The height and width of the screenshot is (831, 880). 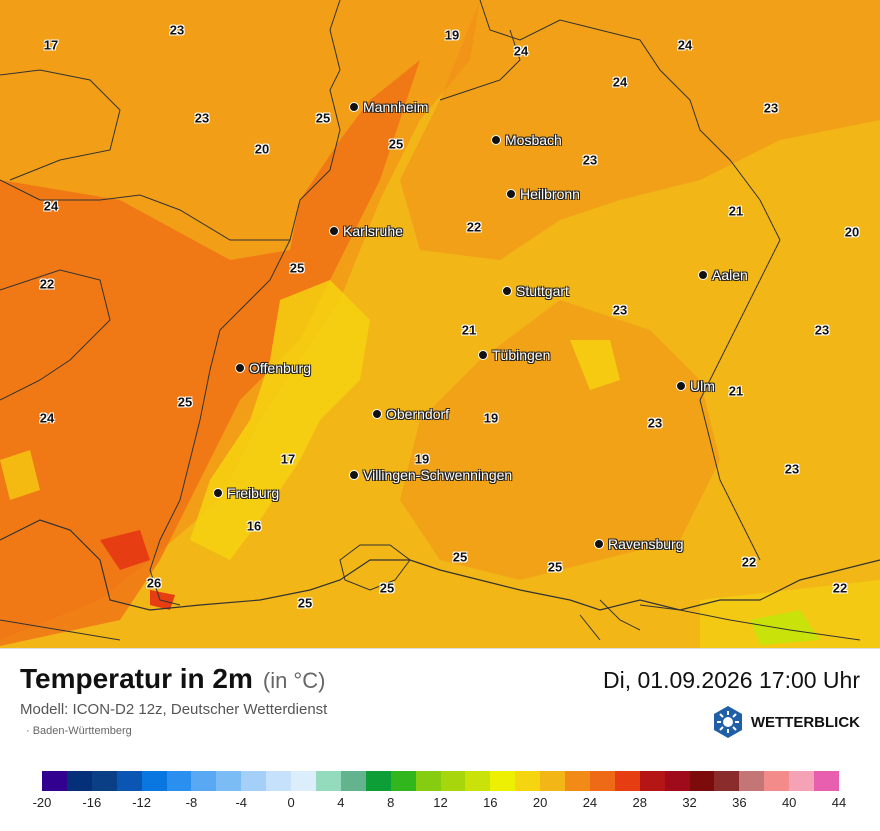 What do you see at coordinates (396, 107) in the screenshot?
I see `city-label: Mannheim` at bounding box center [396, 107].